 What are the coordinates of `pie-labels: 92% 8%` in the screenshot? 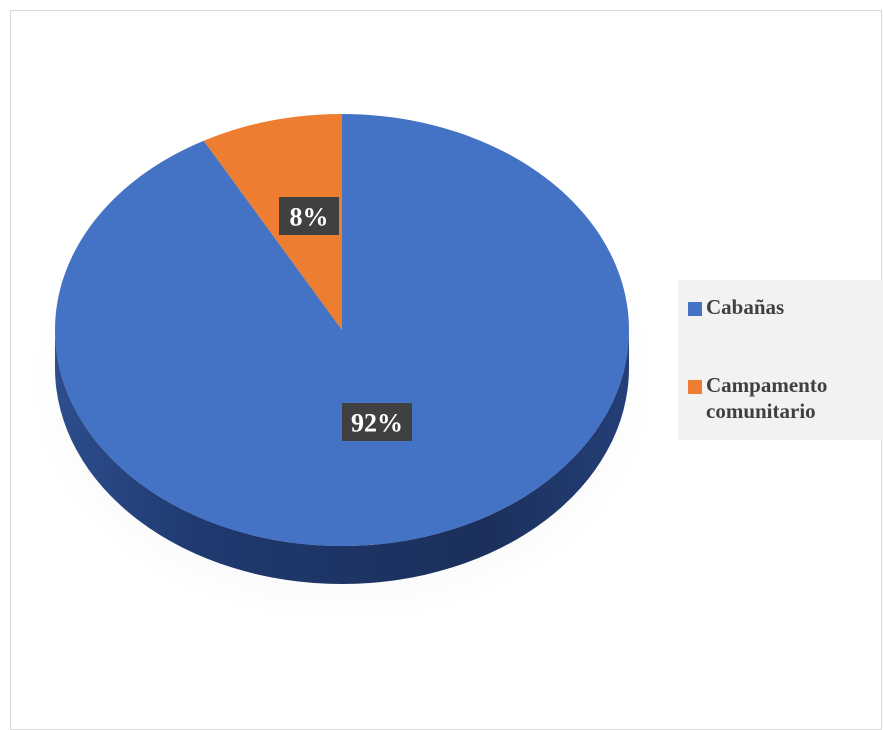 It's located at (345, 319).